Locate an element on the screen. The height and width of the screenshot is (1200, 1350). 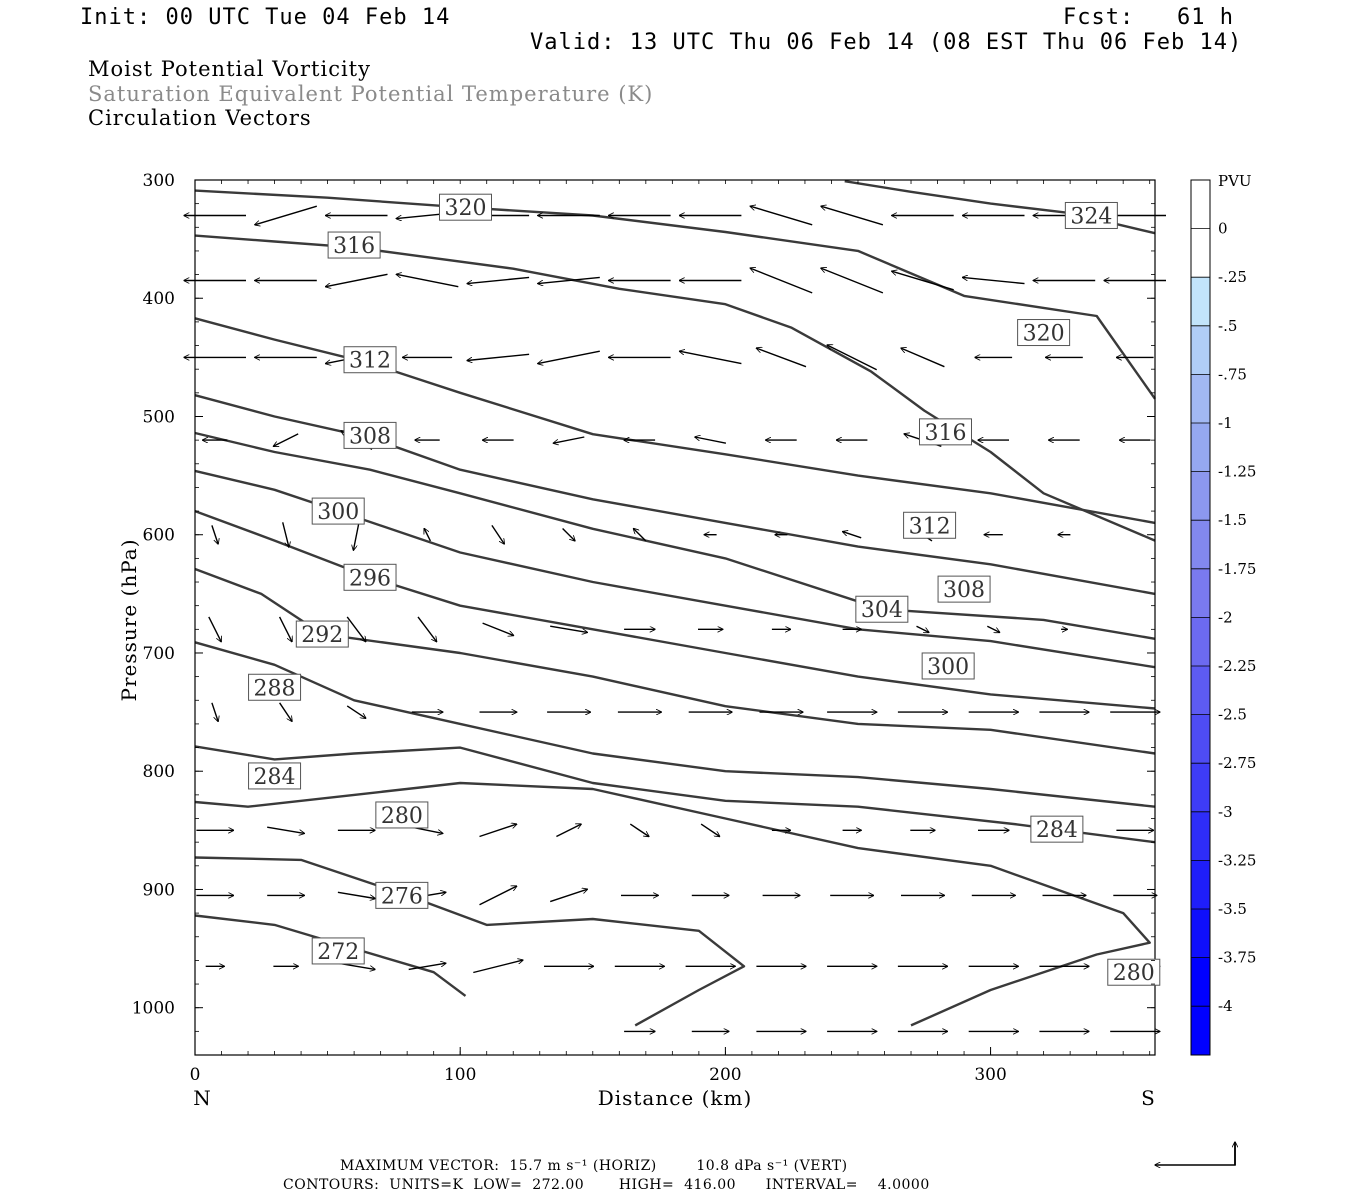
y-tick-label: 300 is located at coordinates (159, 181).